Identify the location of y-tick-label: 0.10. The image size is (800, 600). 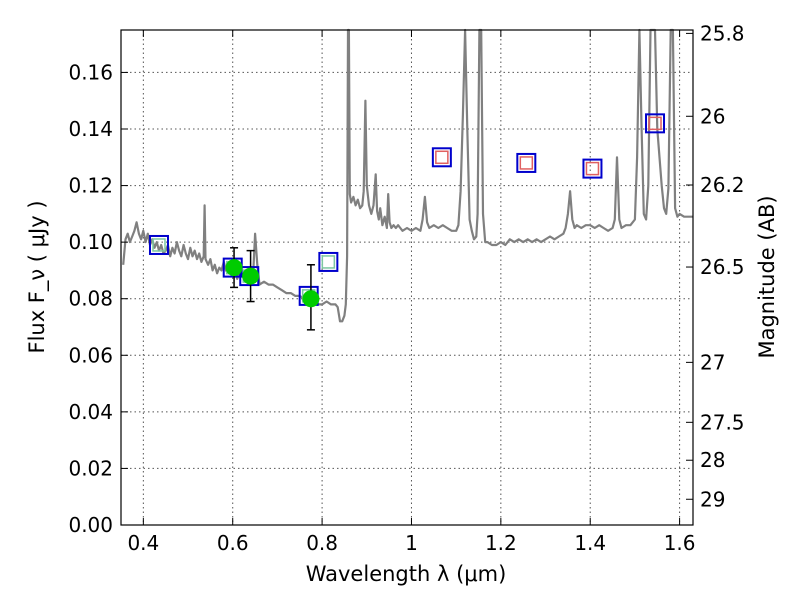
(90, 242).